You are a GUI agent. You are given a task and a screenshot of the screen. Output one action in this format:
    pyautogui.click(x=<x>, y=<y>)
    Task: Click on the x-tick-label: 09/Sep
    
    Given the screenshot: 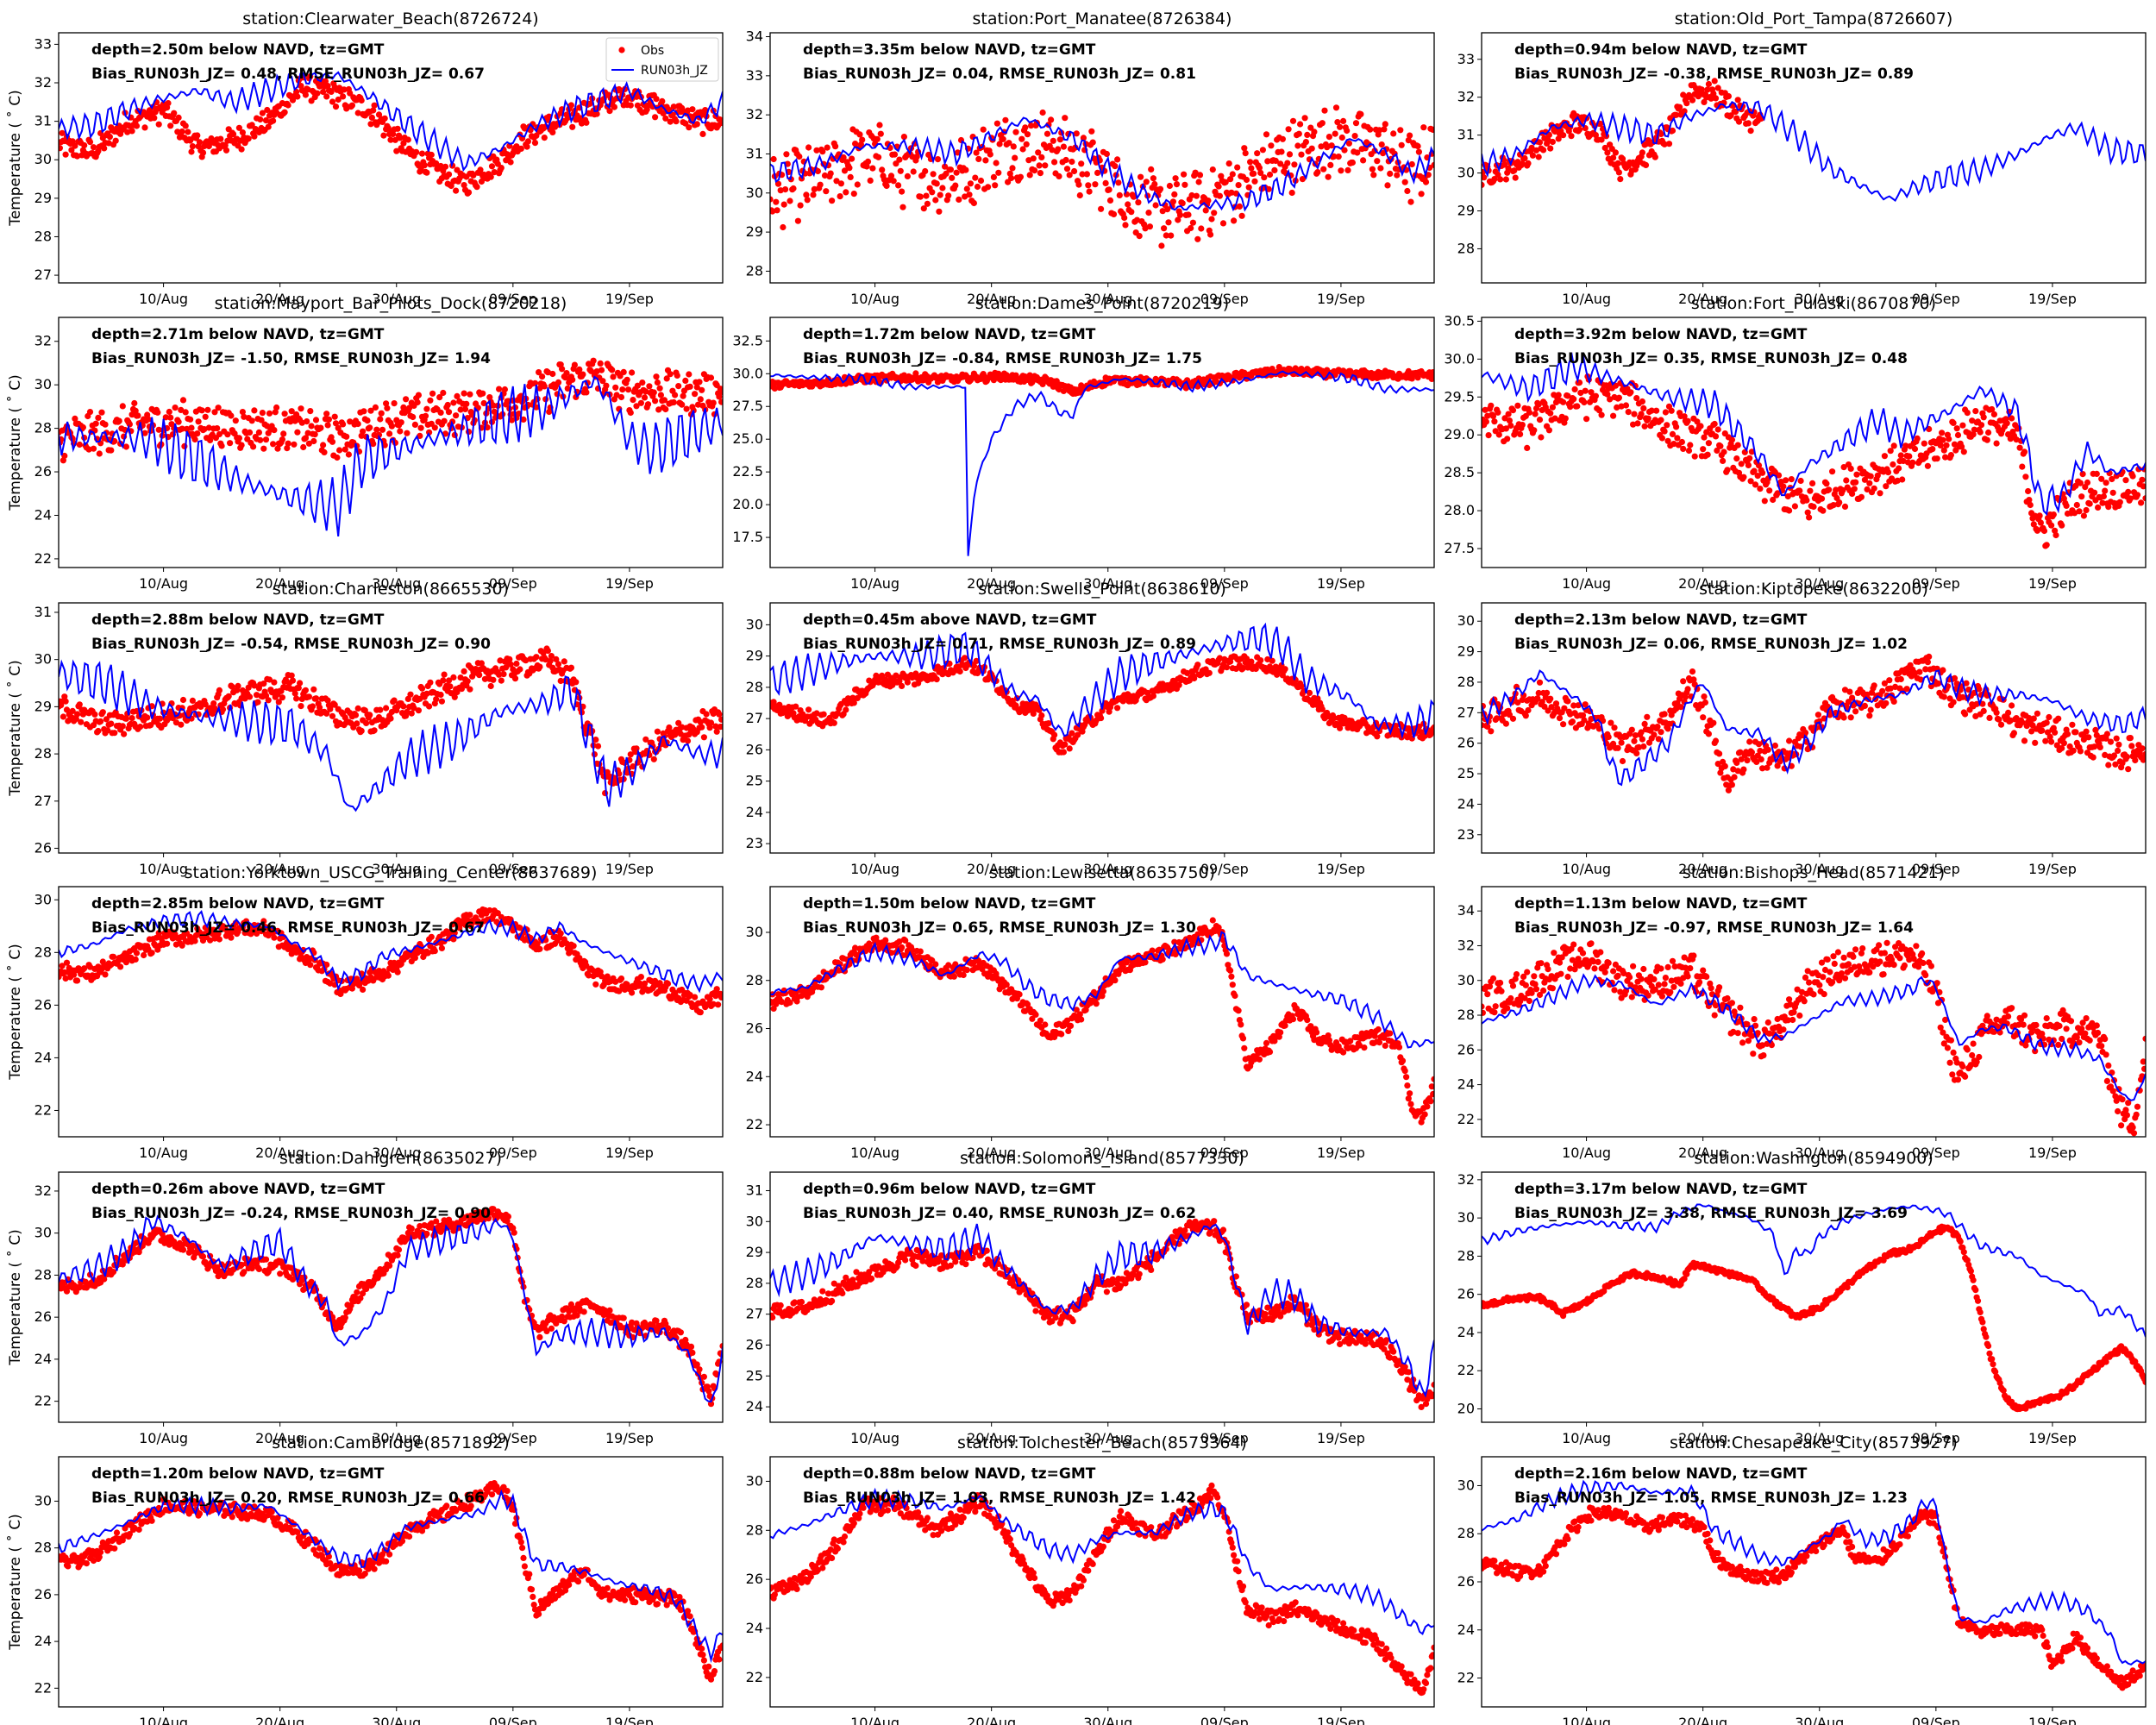 What is the action you would take?
    pyautogui.click(x=513, y=869)
    